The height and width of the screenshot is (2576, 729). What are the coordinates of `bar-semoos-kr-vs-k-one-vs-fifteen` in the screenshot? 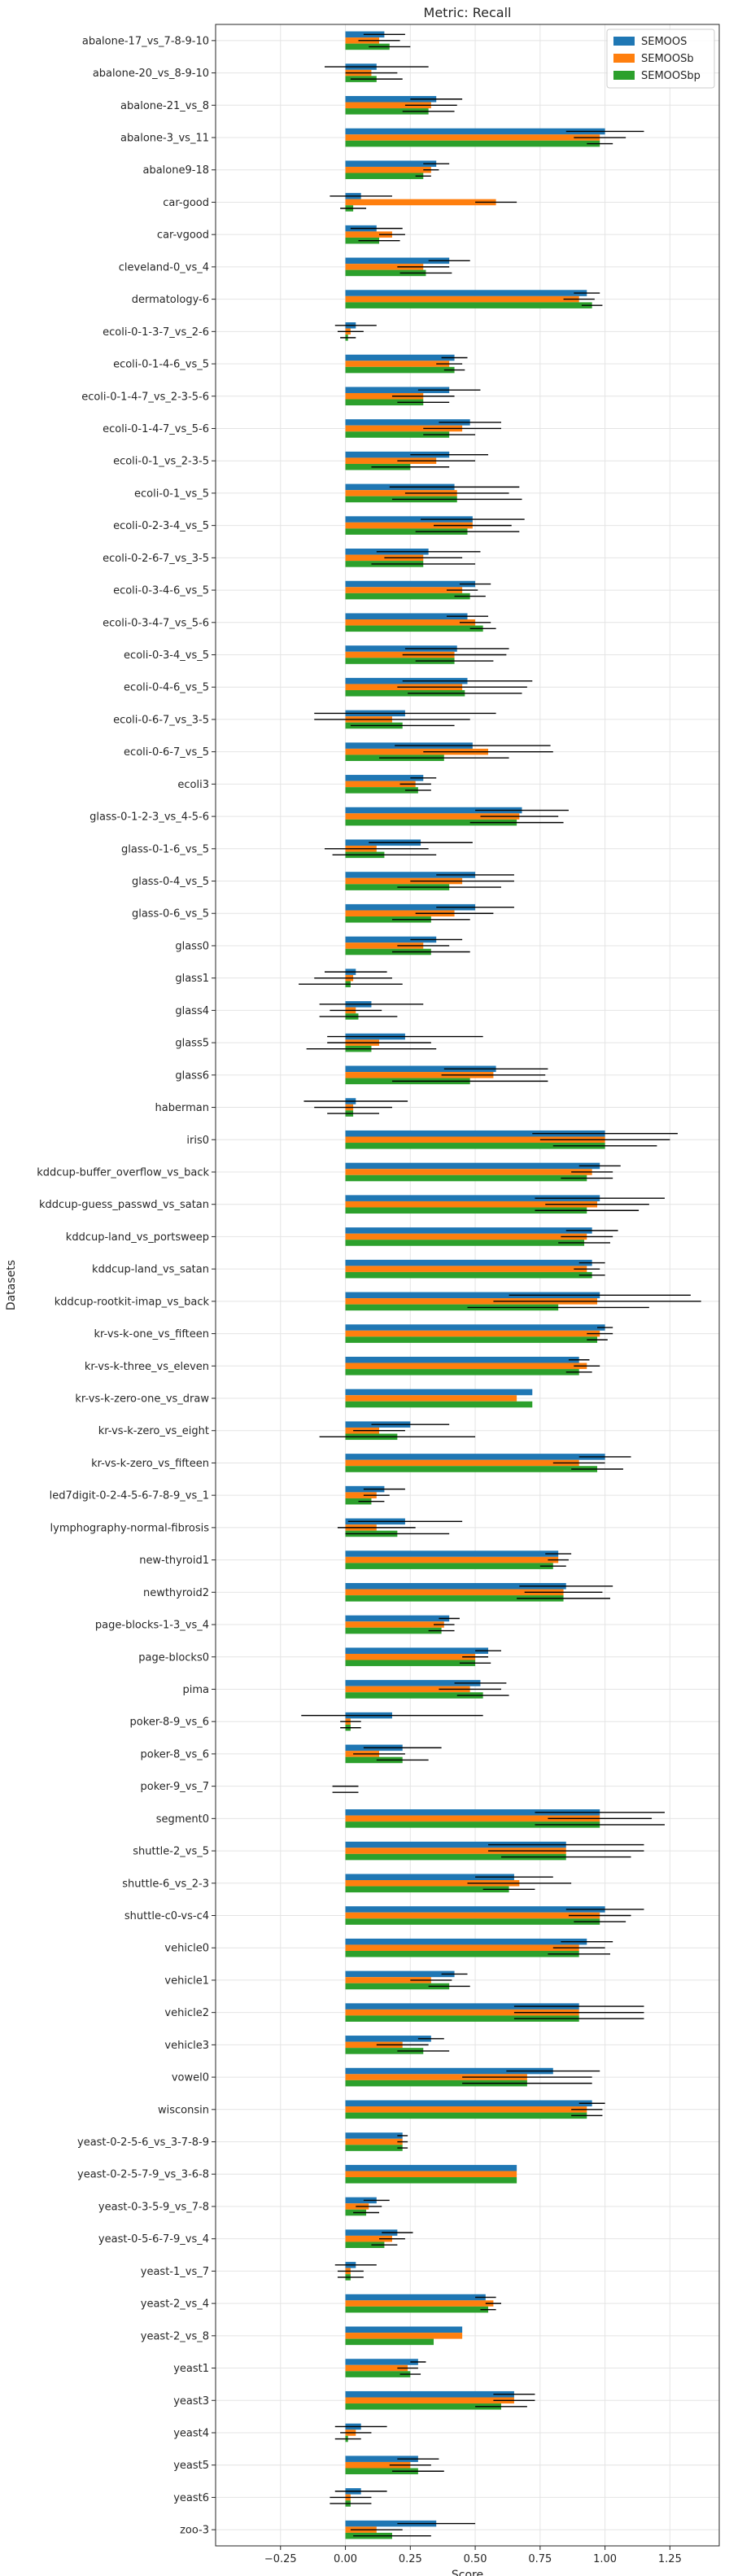 It's located at (475, 1327).